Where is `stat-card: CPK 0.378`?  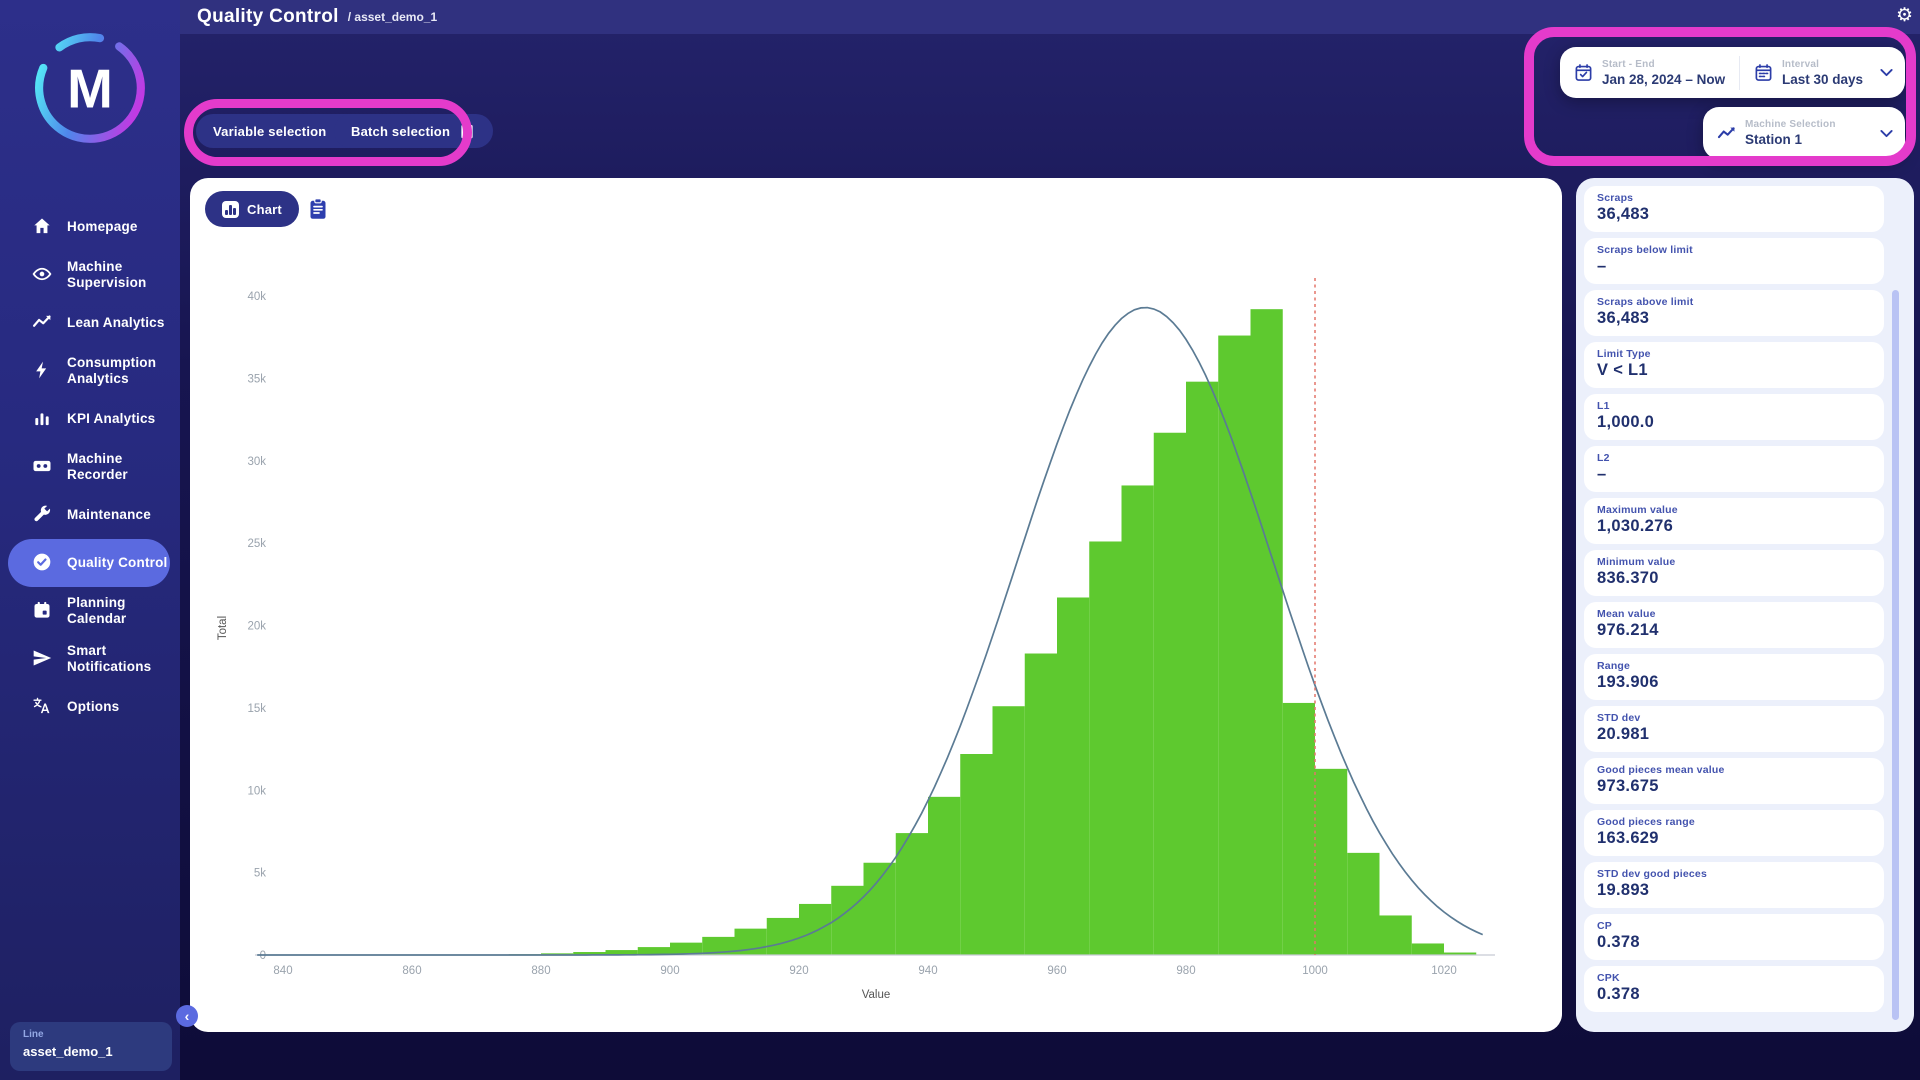 stat-card: CPK 0.378 is located at coordinates (1734, 989).